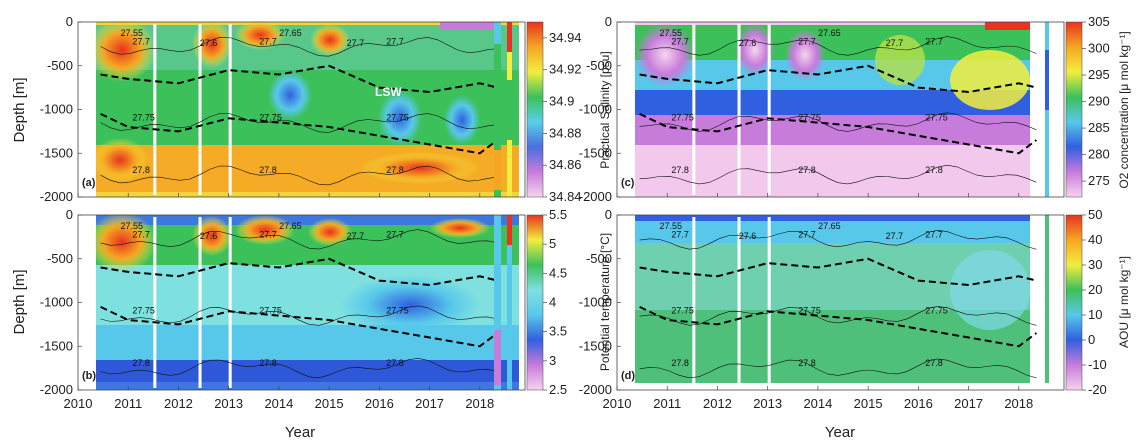 The height and width of the screenshot is (443, 1140). What do you see at coordinates (918, 403) in the screenshot?
I see `xtick-label: 2016` at bounding box center [918, 403].